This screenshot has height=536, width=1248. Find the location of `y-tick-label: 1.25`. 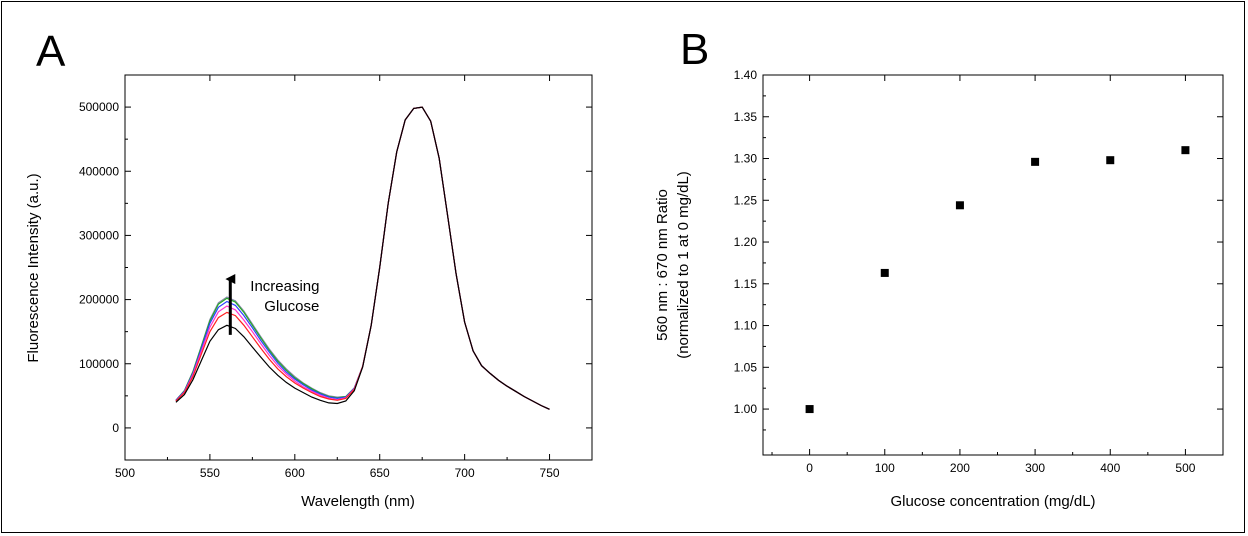

y-tick-label: 1.25 is located at coordinates (746, 200).